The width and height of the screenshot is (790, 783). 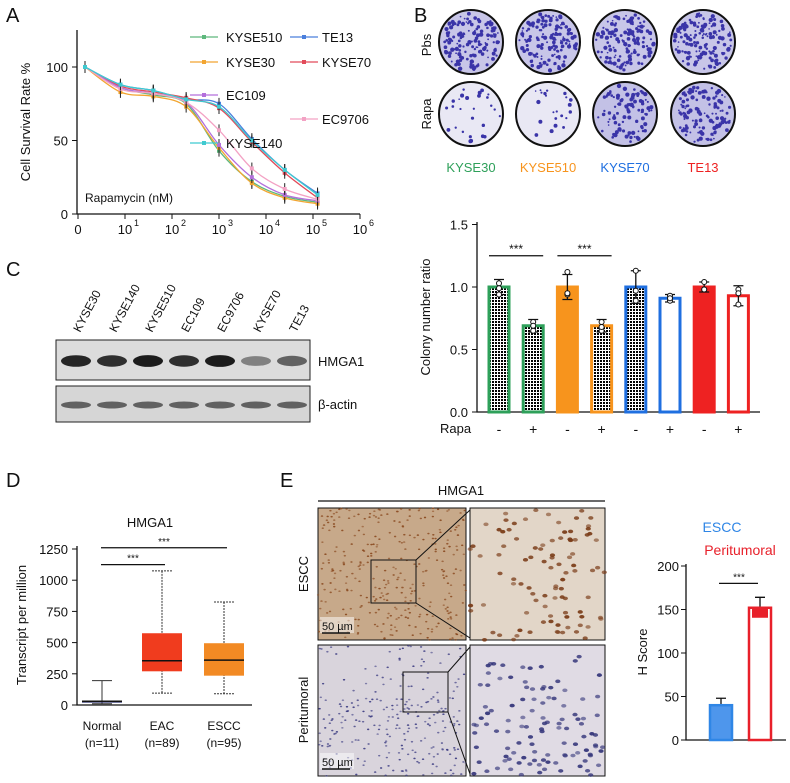 I want to click on lane-label: KYSE510, so click(x=160, y=308).